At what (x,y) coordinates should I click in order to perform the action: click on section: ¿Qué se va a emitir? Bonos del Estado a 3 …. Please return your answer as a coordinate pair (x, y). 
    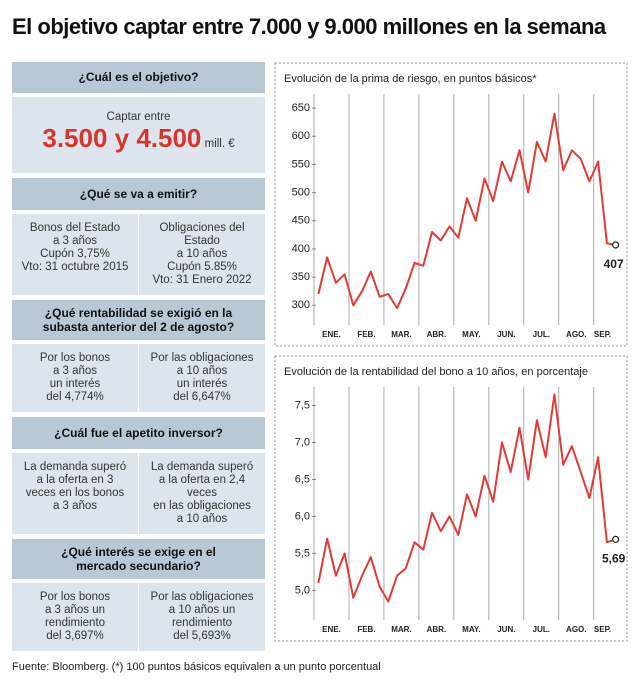
    Looking at the image, I should click on (138, 236).